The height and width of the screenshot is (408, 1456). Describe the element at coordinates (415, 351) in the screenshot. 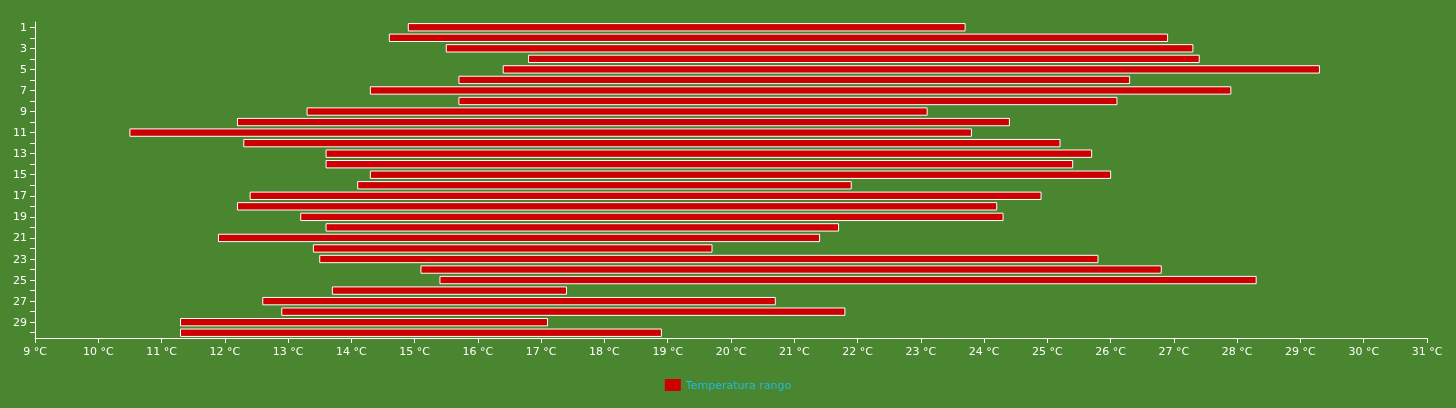

I see `x-tick-label: 15 °C` at that location.